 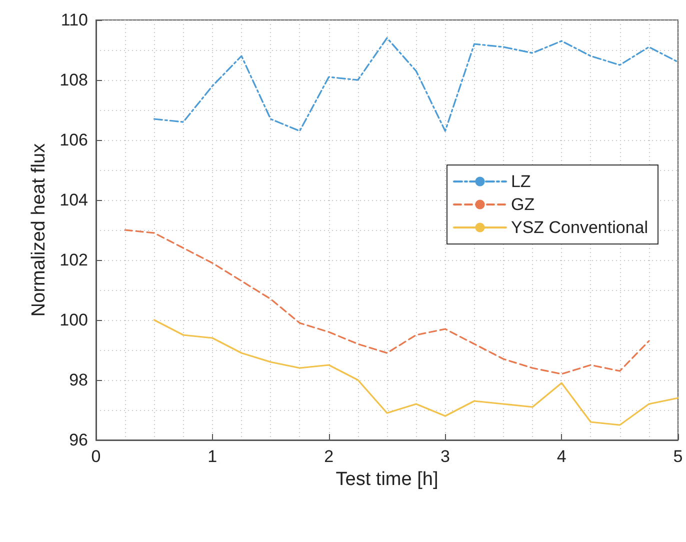 I want to click on legend-label: LZ, so click(x=520, y=181).